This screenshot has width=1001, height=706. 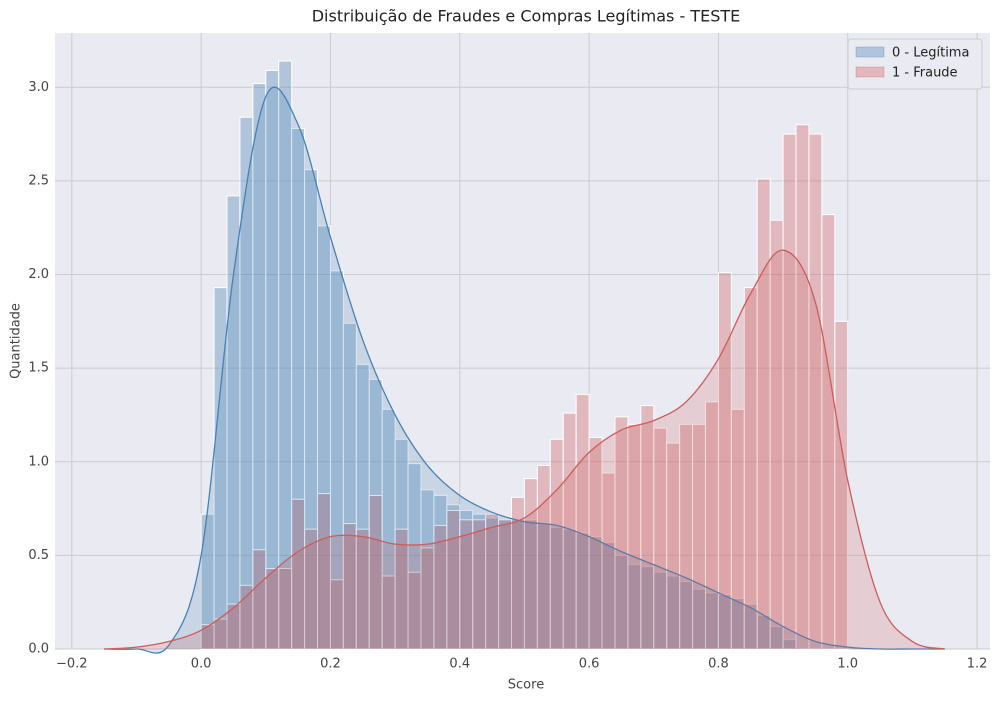 I want to click on y-tick-label: 0.0, so click(x=38, y=649).